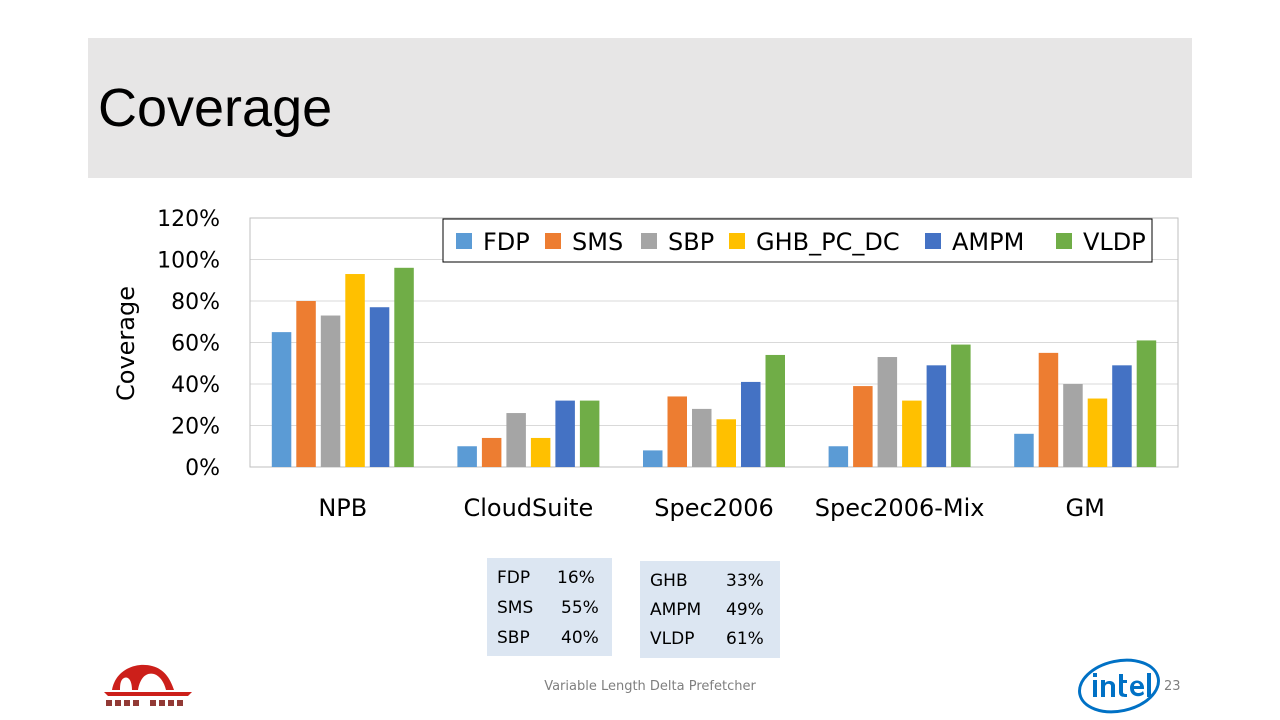 This screenshot has height=720, width=1280. I want to click on legend-label: GHB_PC_DC, so click(828, 242).